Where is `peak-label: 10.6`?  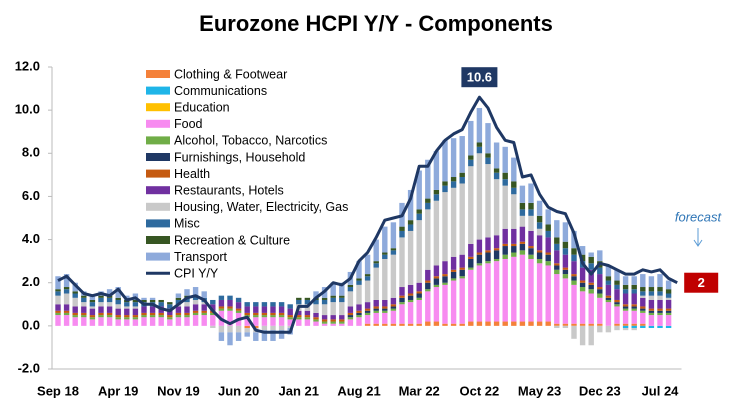
peak-label: 10.6 is located at coordinates (479, 77).